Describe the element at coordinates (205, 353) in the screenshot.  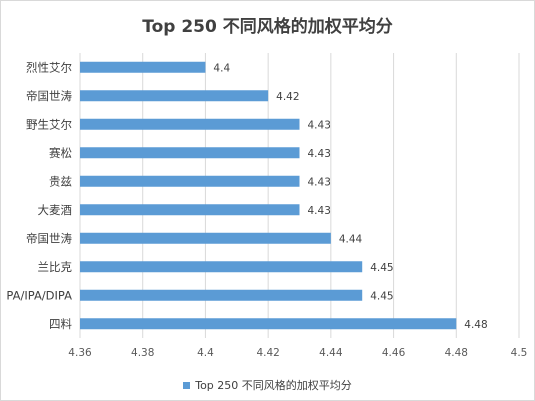
I see `x-tick-label: 4.4` at that location.